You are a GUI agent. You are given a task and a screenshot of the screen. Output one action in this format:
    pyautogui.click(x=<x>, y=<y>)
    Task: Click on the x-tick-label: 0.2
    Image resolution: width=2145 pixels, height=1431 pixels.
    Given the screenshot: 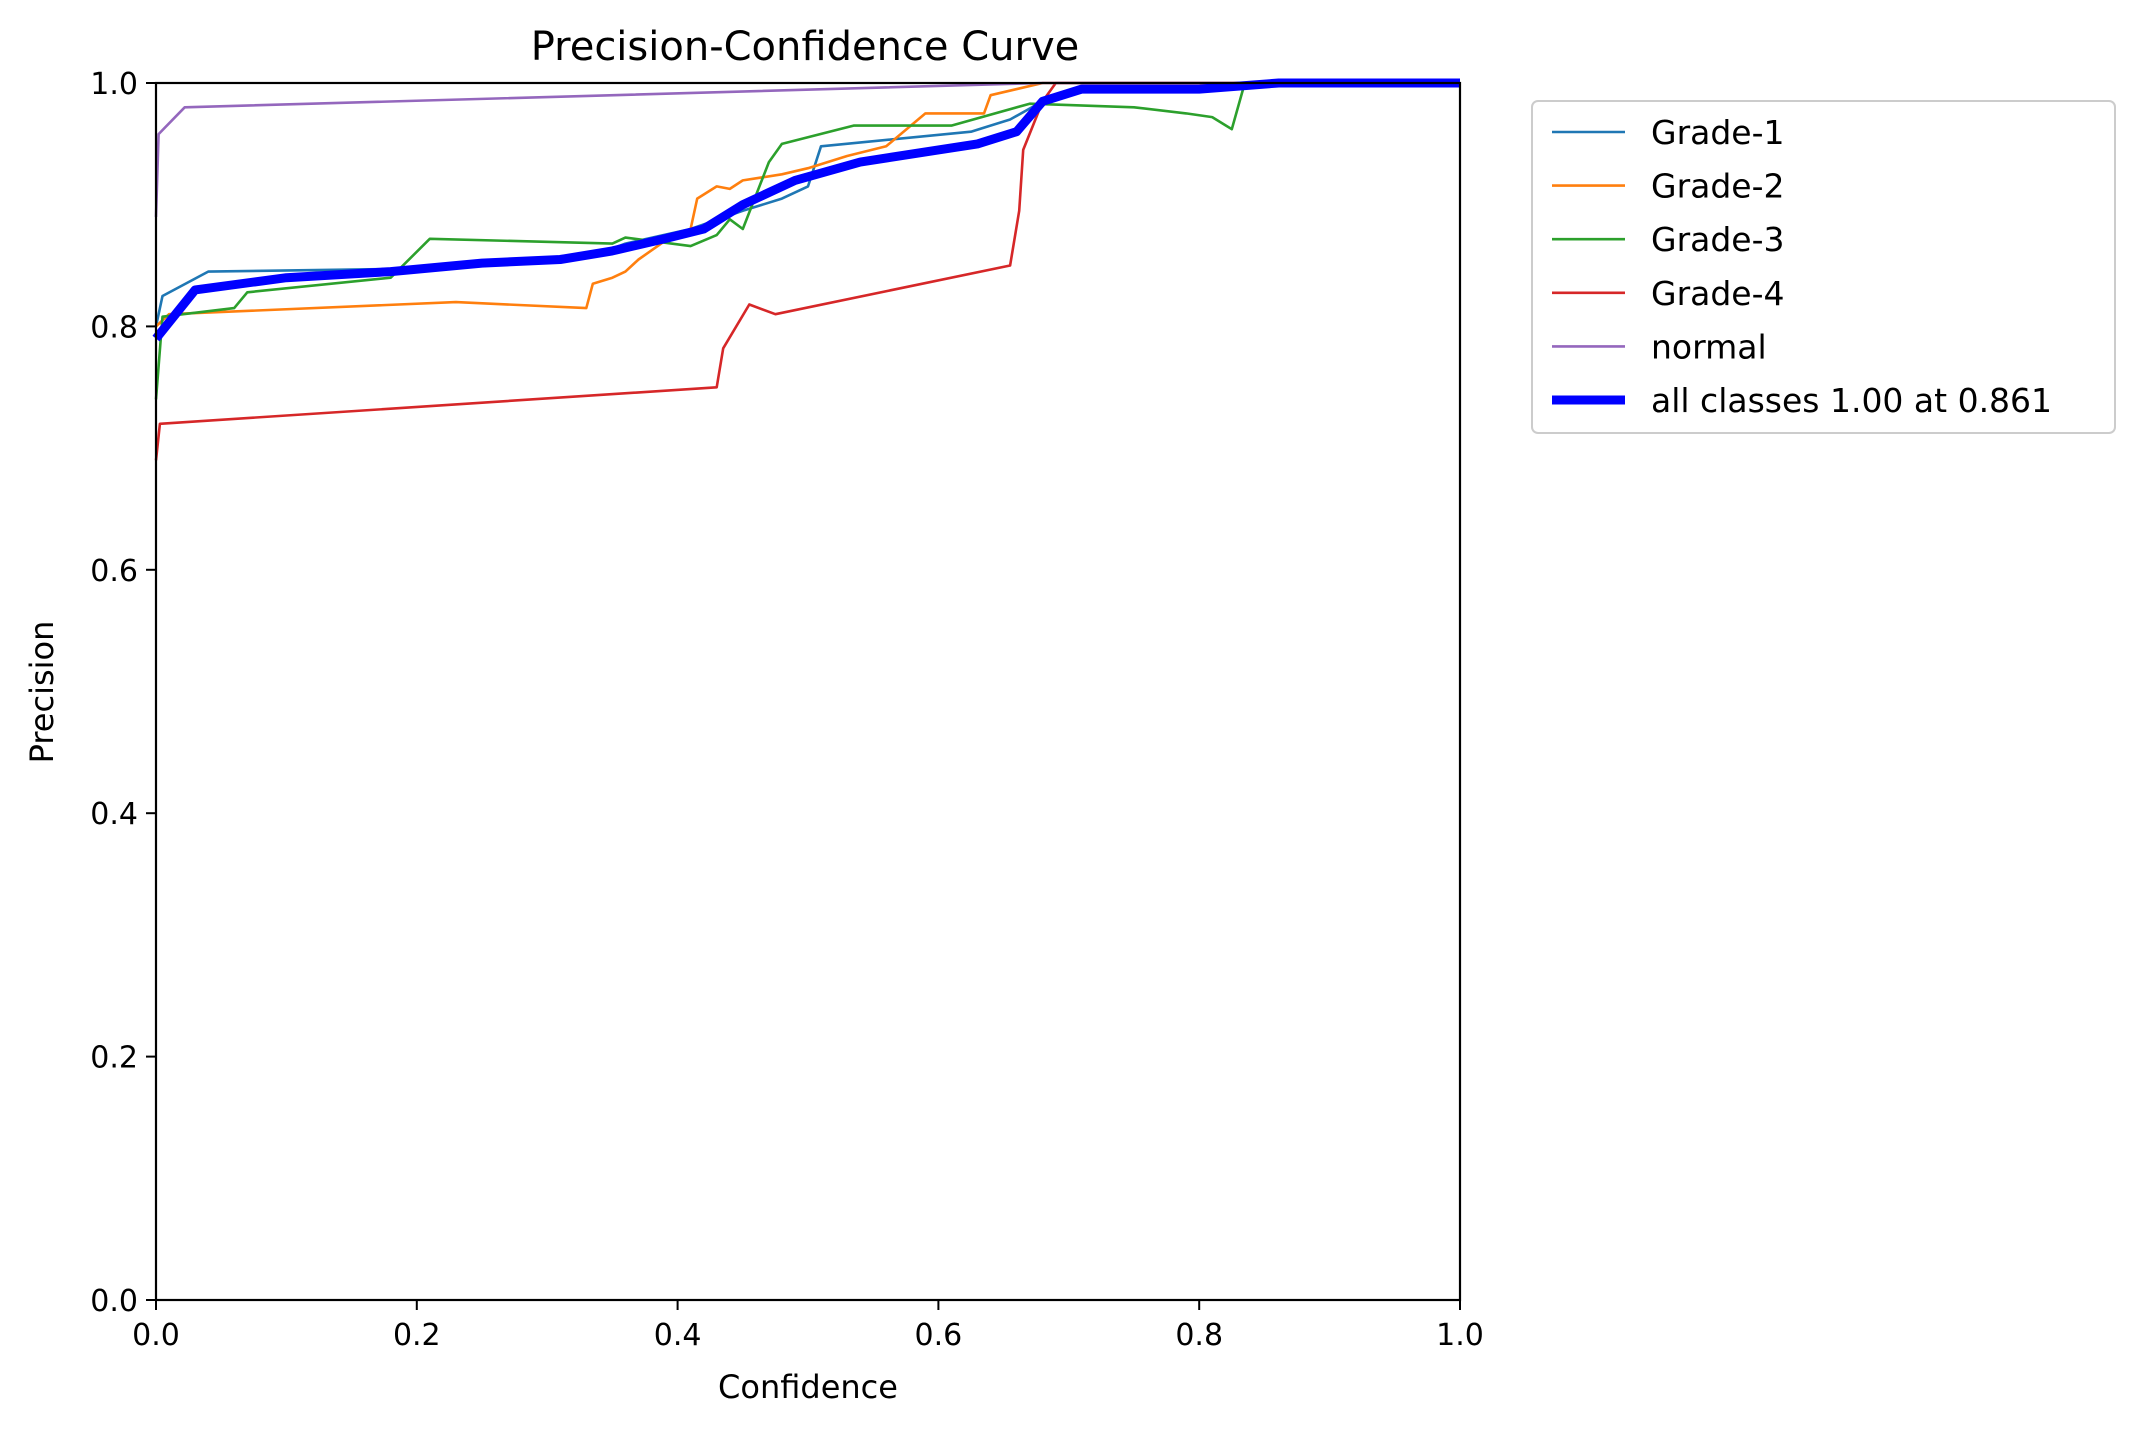 What is the action you would take?
    pyautogui.click(x=417, y=1335)
    